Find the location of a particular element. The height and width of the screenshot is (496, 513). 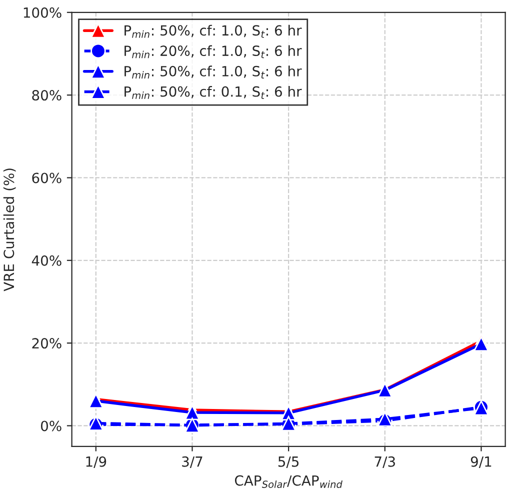

y-axis-title: VRE Curtailed (%) is located at coordinates (9, 230).